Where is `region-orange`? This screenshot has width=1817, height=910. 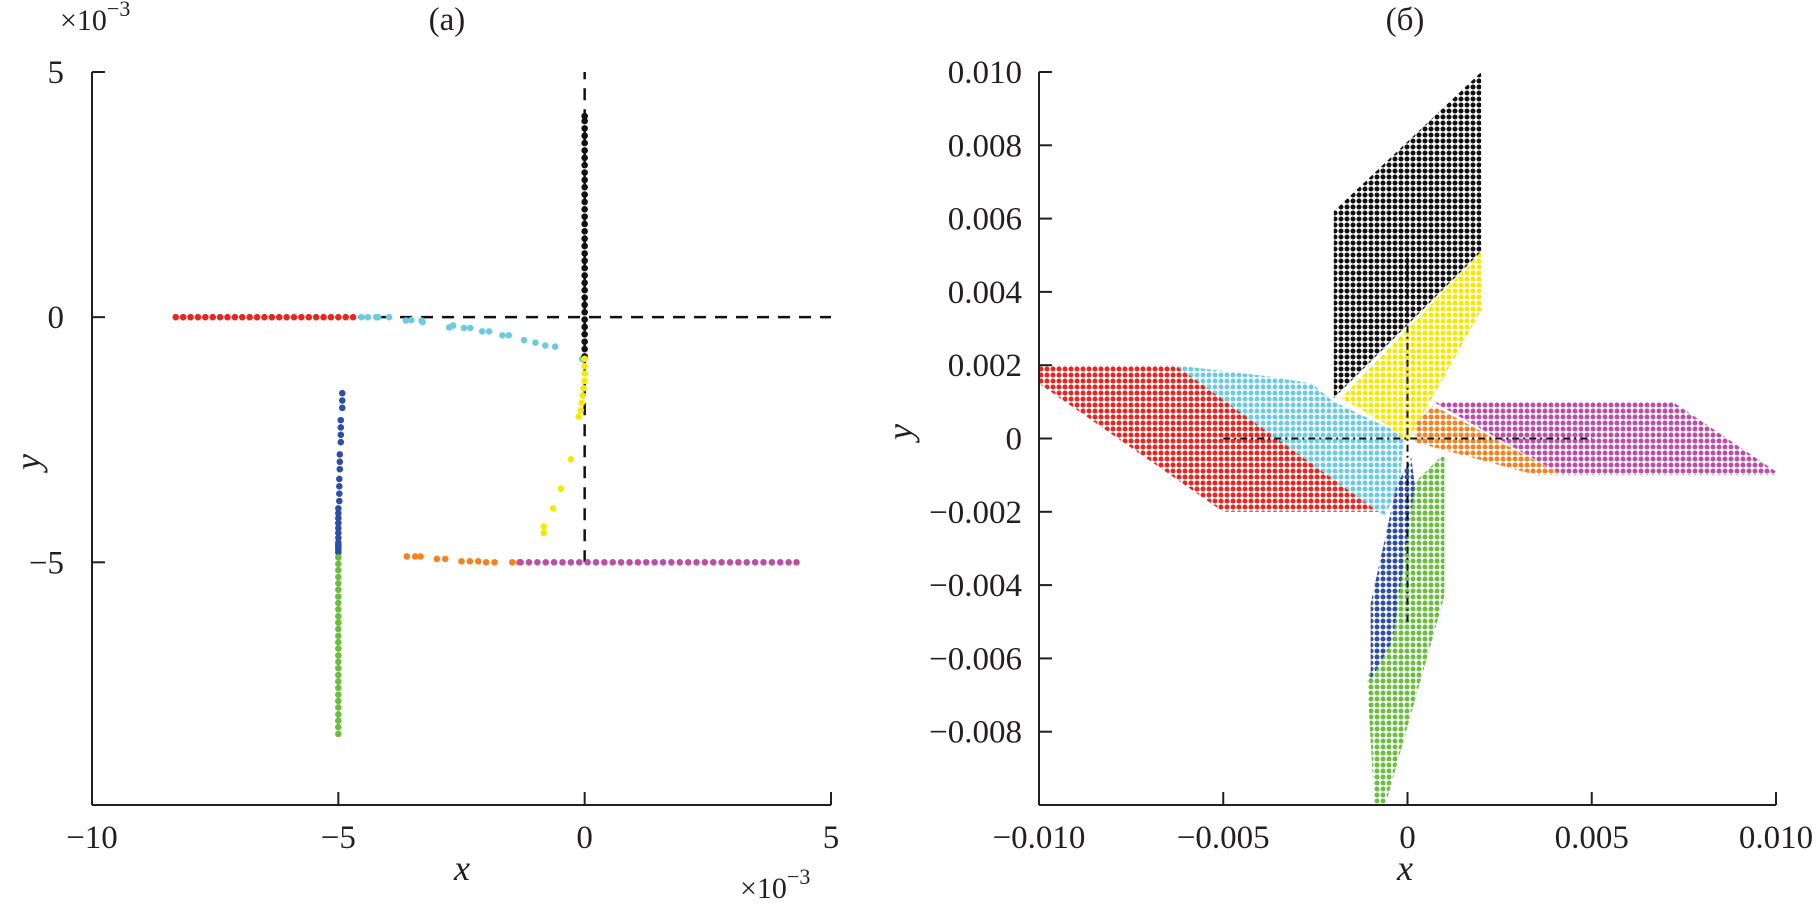 region-orange is located at coordinates (1488, 440).